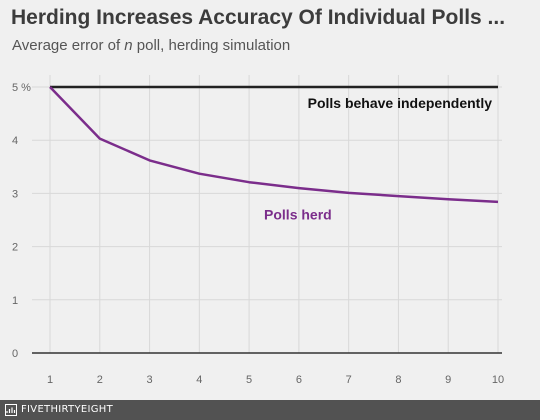 This screenshot has height=420, width=540. What do you see at coordinates (100, 380) in the screenshot?
I see `x-tick-label: 2` at bounding box center [100, 380].